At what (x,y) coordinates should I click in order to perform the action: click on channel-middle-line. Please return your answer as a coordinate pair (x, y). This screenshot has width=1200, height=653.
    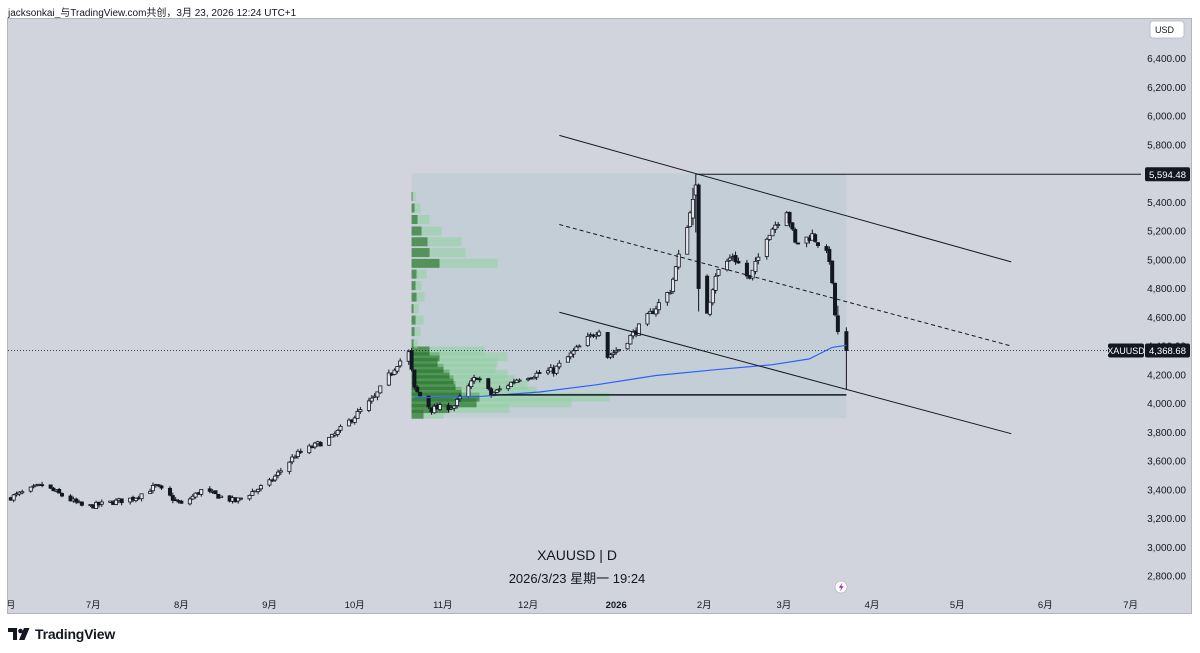
    Looking at the image, I should click on (785, 285).